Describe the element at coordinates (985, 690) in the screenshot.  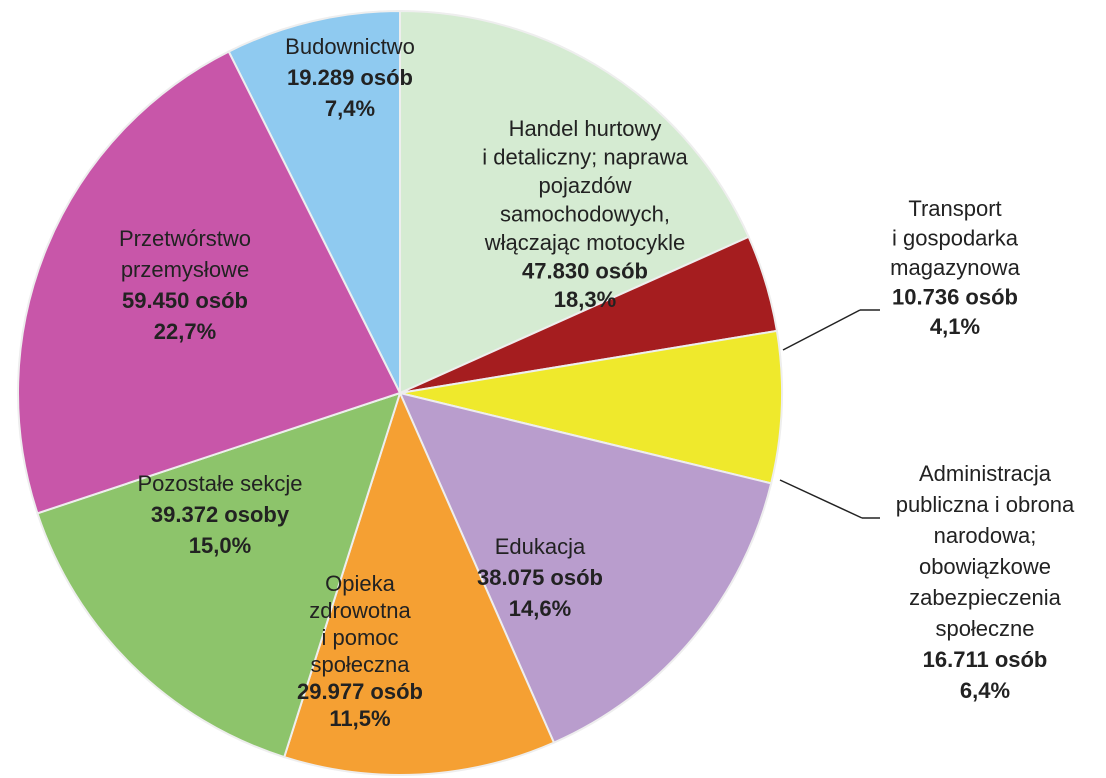
I see `slice-percent: 6,4%` at that location.